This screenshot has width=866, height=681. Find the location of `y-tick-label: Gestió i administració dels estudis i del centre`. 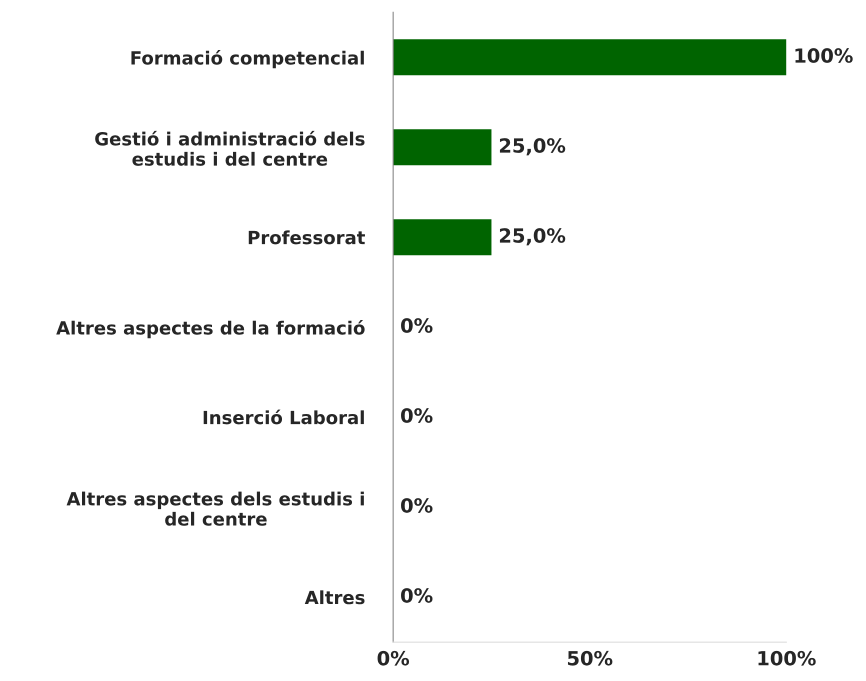

y-tick-label: Gestió i administració dels estudis i del centre is located at coordinates (230, 148).